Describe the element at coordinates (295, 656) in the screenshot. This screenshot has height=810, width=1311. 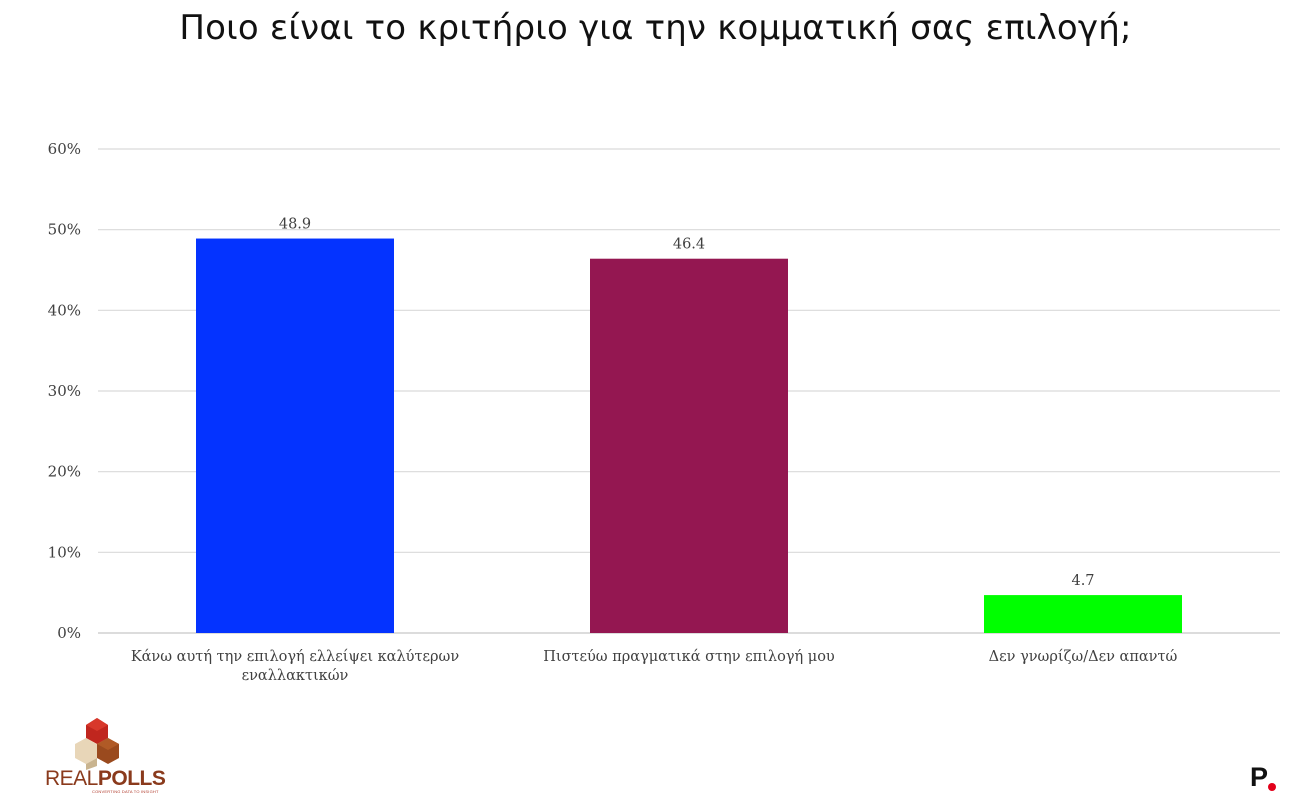
I see `x-category-label: Κάνω αυτή την επιλογή ελλείψει καλύτερων` at that location.